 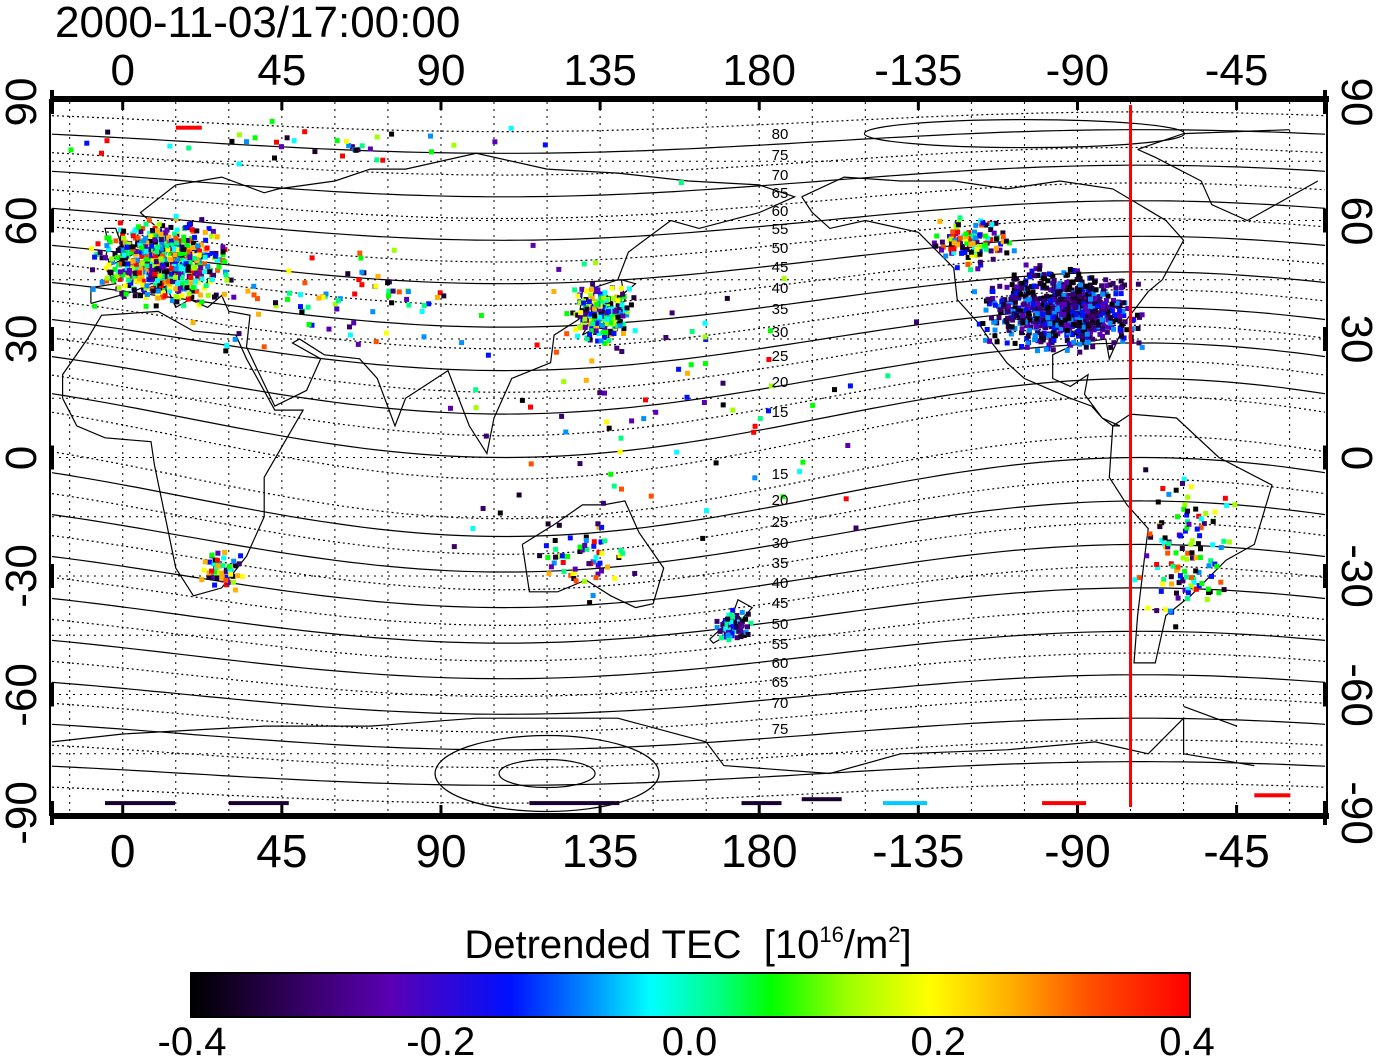 What do you see at coordinates (282, 810) in the screenshot?
I see `tick-mark` at bounding box center [282, 810].